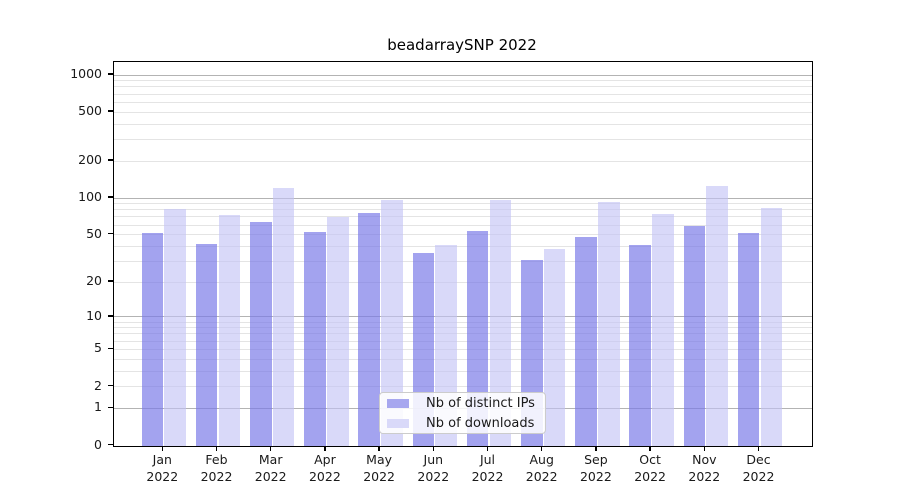  What do you see at coordinates (283, 317) in the screenshot?
I see `bar-downloads-mar` at bounding box center [283, 317].